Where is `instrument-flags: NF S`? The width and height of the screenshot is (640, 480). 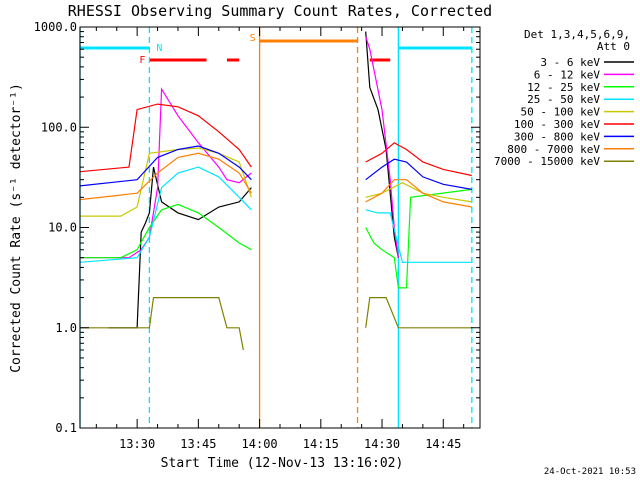 instrument-flags: NF S is located at coordinates (276, 49).